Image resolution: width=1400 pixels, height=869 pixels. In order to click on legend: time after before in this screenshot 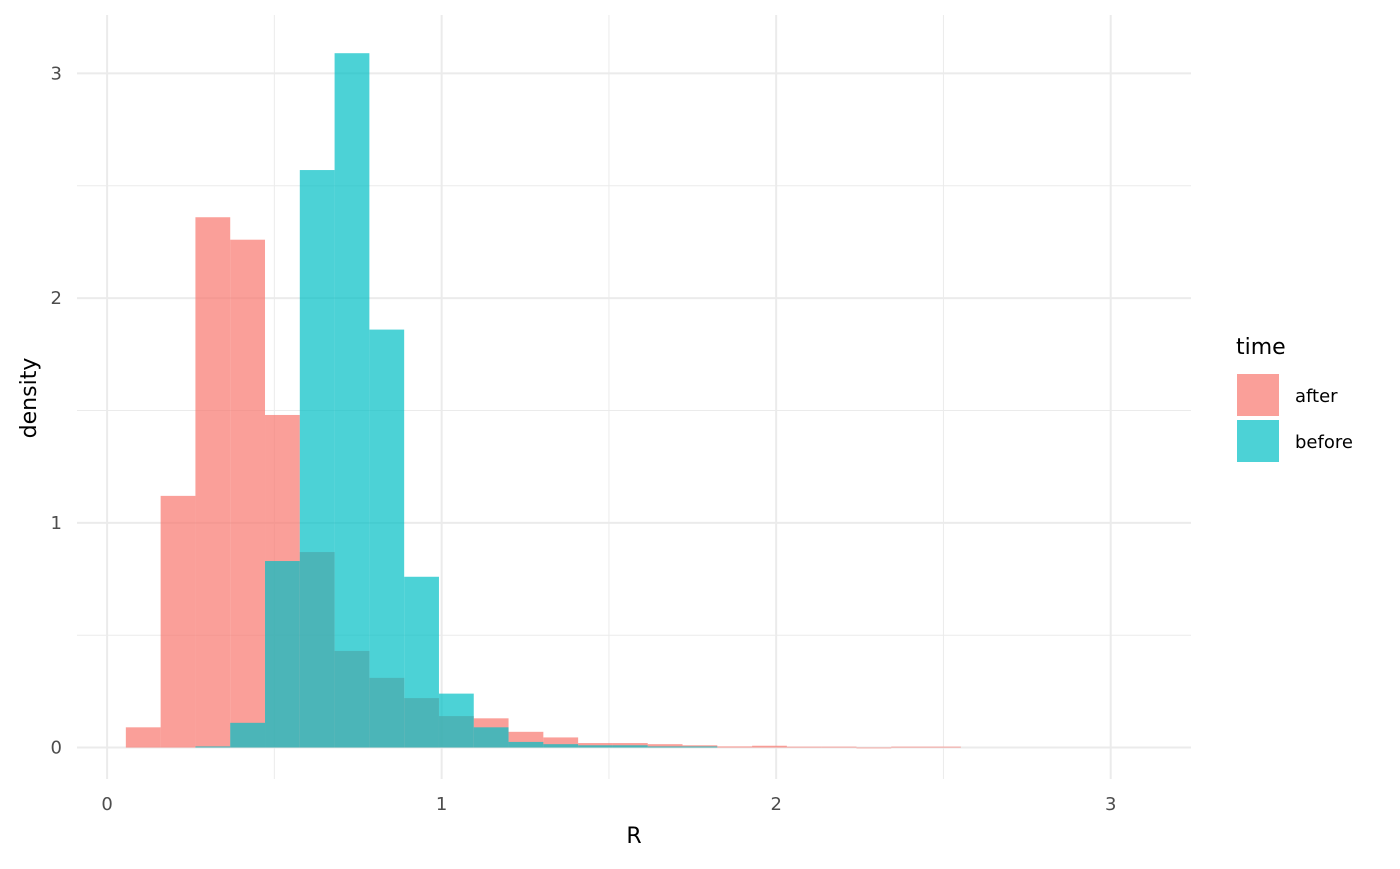, I will do `click(1294, 398)`.